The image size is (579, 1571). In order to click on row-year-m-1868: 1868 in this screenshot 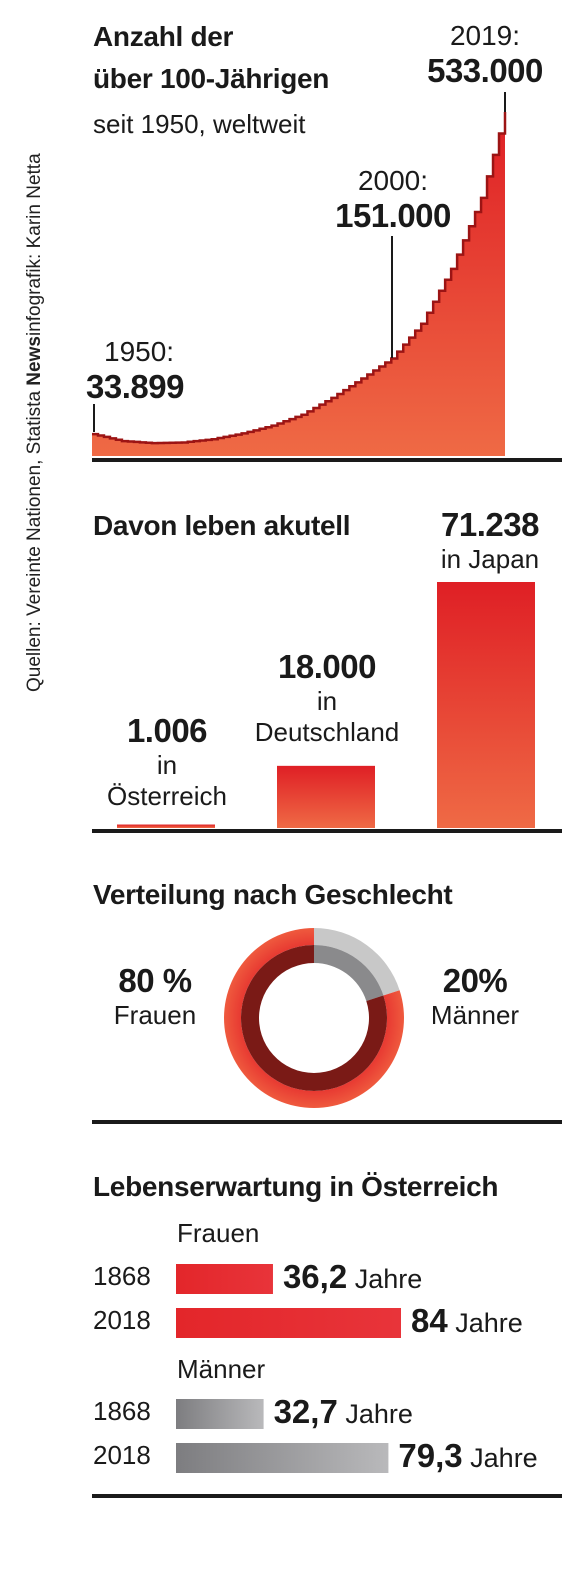, I will do `click(122, 1411)`.